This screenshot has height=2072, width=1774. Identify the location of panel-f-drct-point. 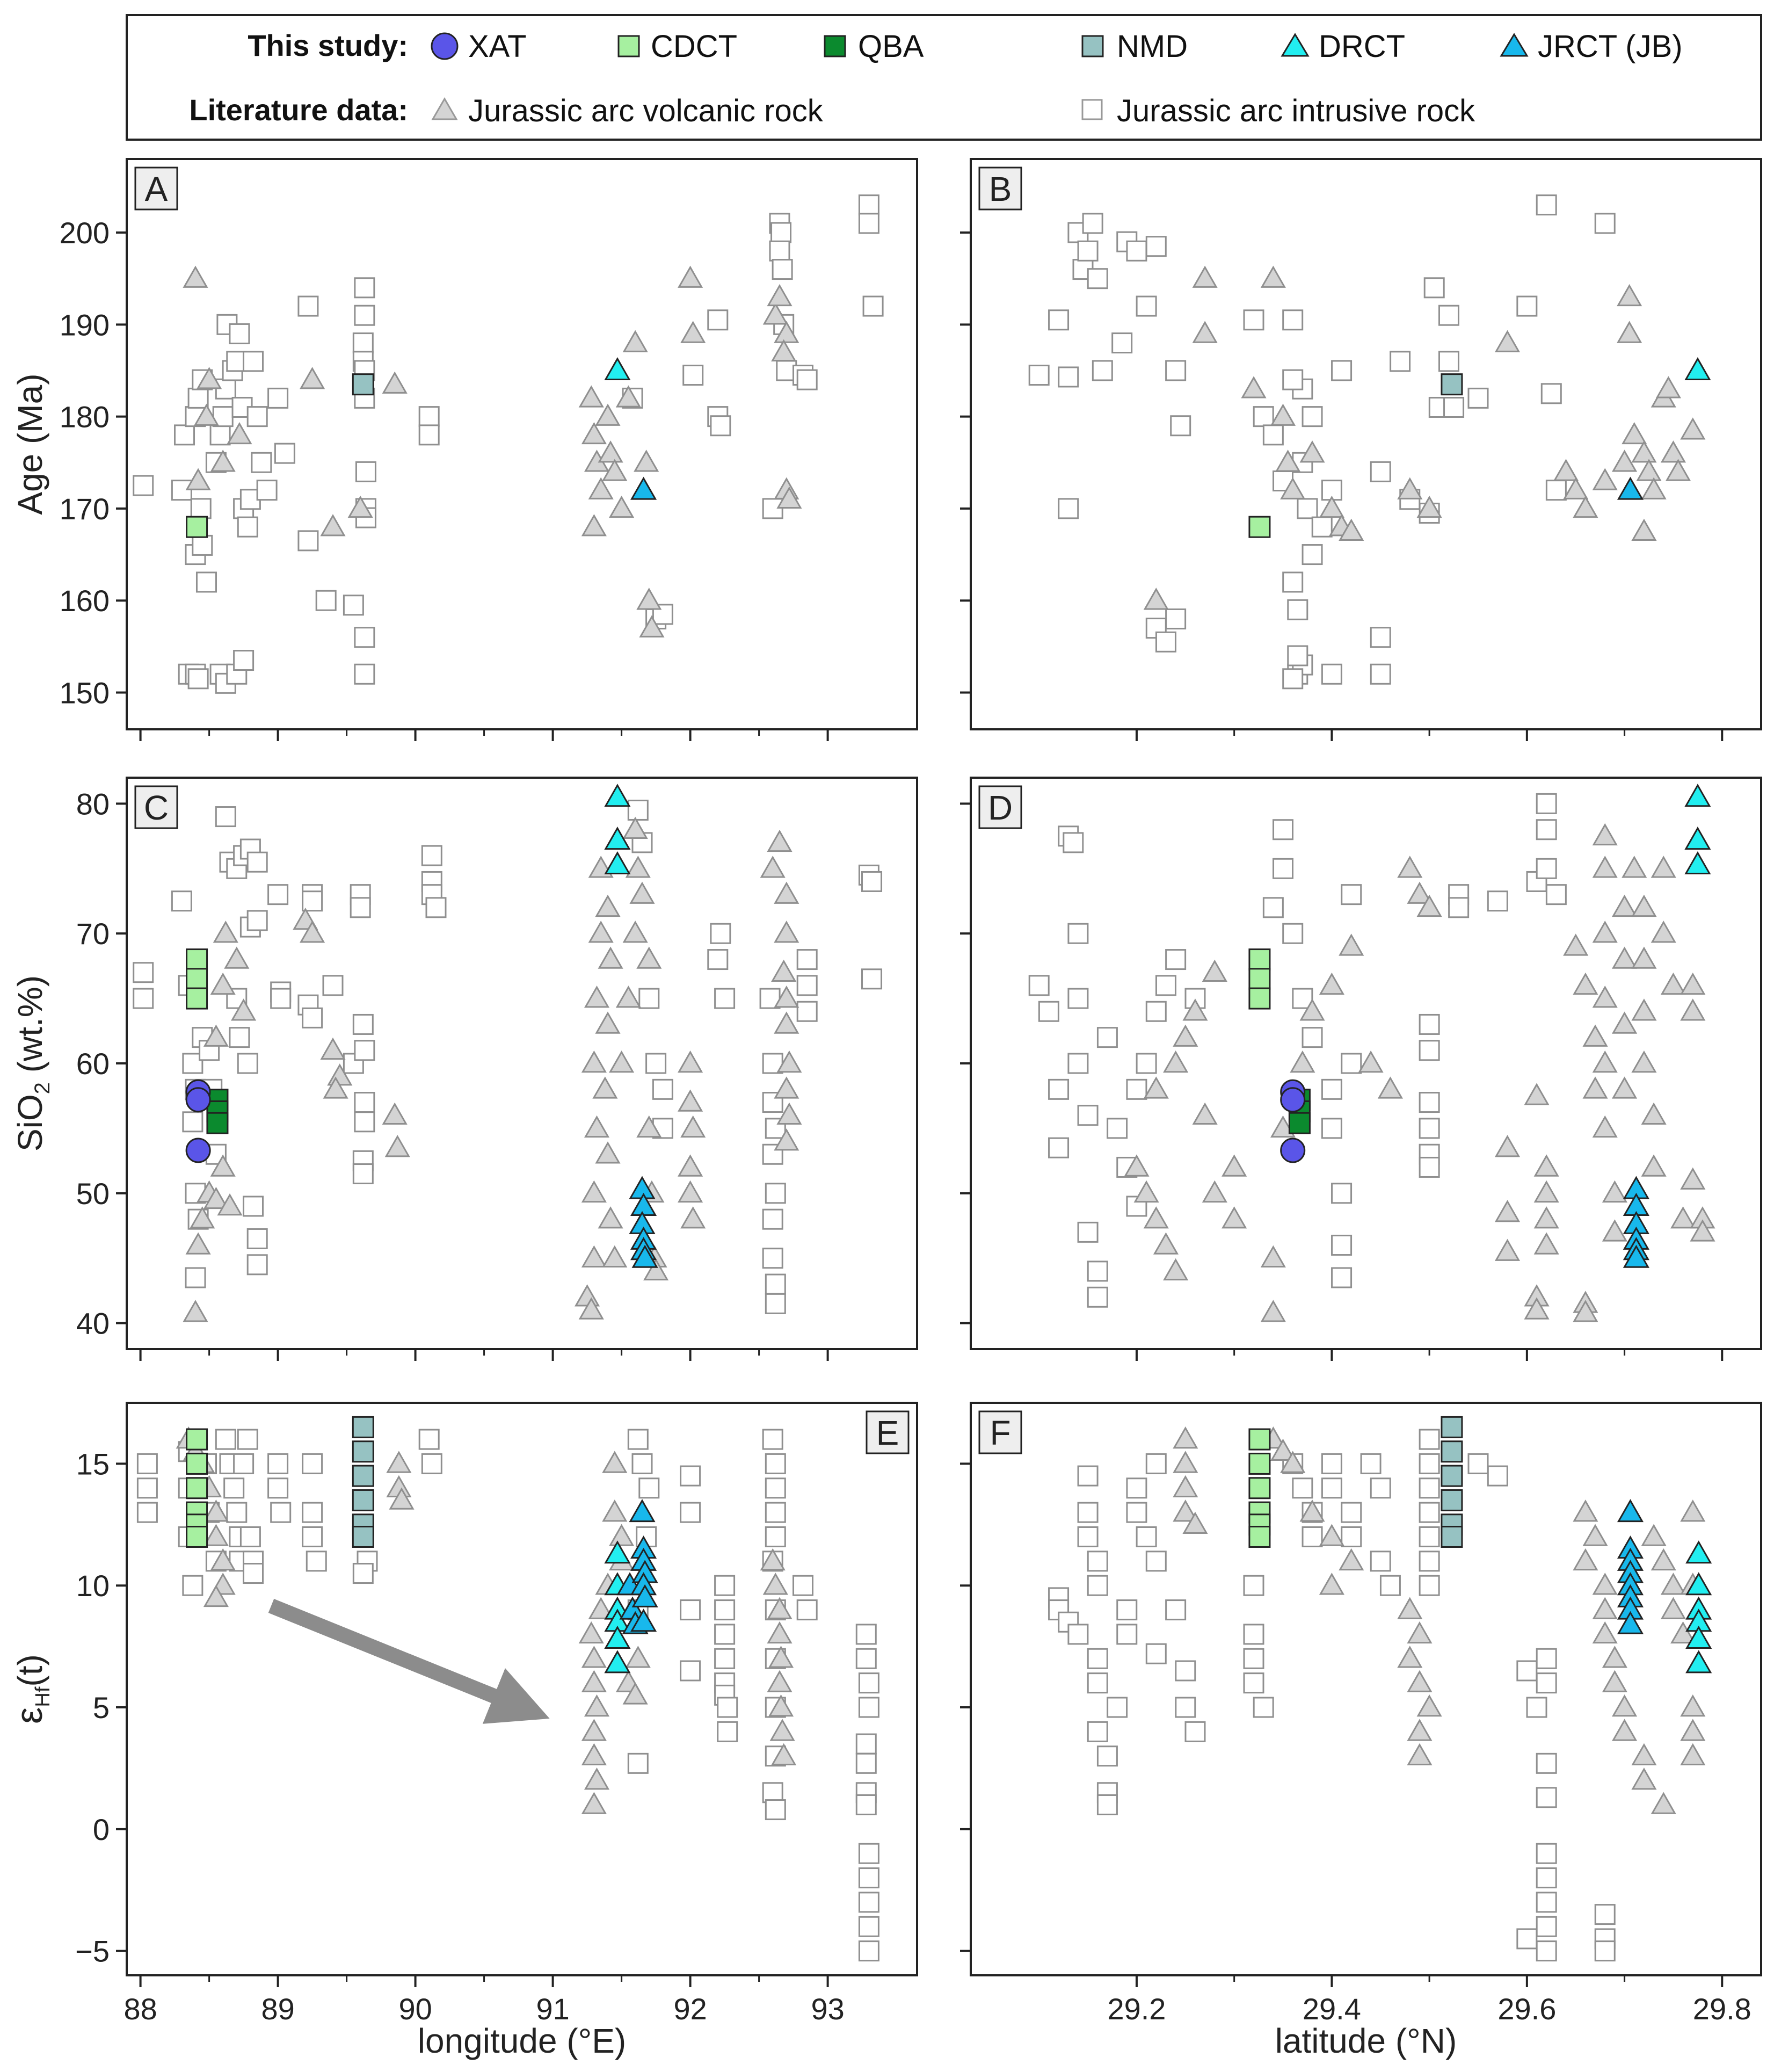
(1698, 1552).